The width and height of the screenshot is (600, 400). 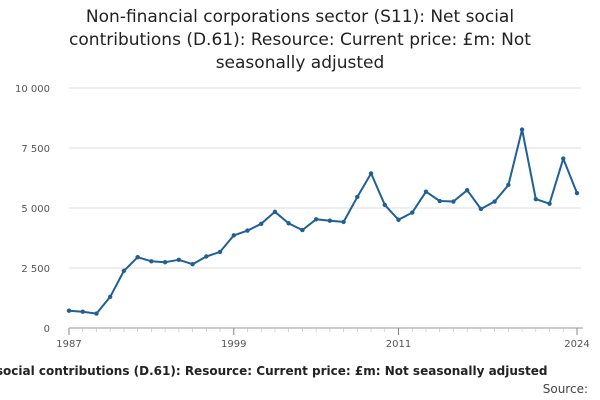 I want to click on y-axis: 0 2 500 5 000 7 500 10 000, so click(x=32, y=209).